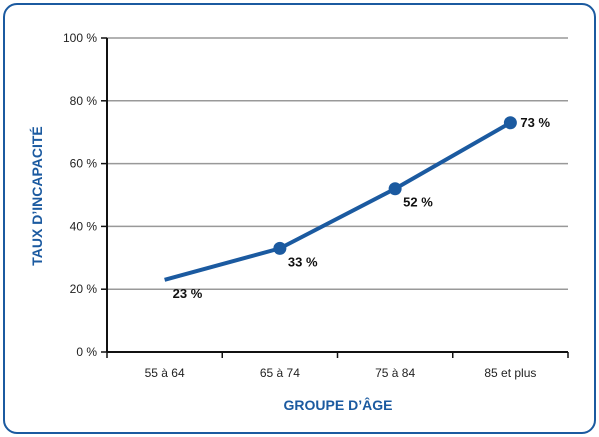  Describe the element at coordinates (338, 404) in the screenshot. I see `x-axis-title: GROUPE D’ÂGE` at that location.